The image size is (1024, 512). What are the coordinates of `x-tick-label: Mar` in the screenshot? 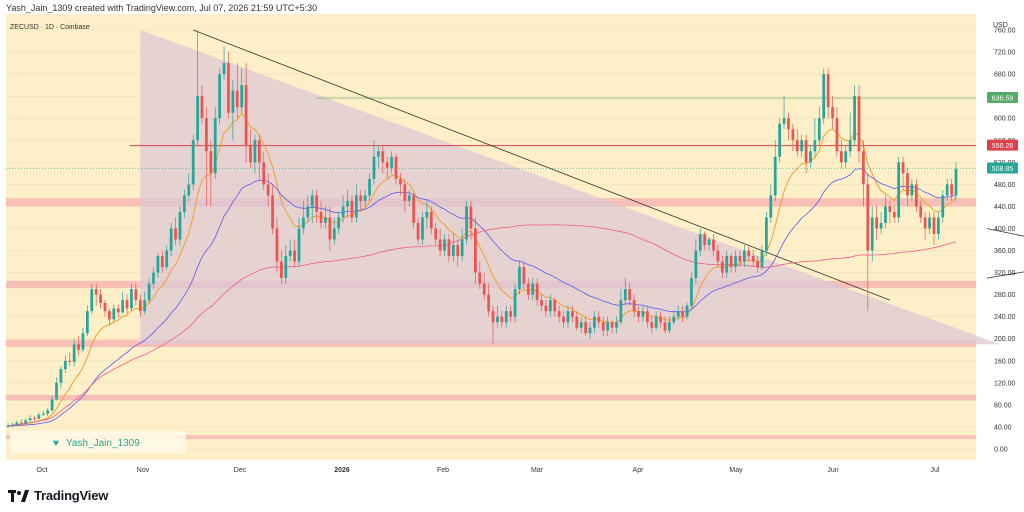 It's located at (537, 470).